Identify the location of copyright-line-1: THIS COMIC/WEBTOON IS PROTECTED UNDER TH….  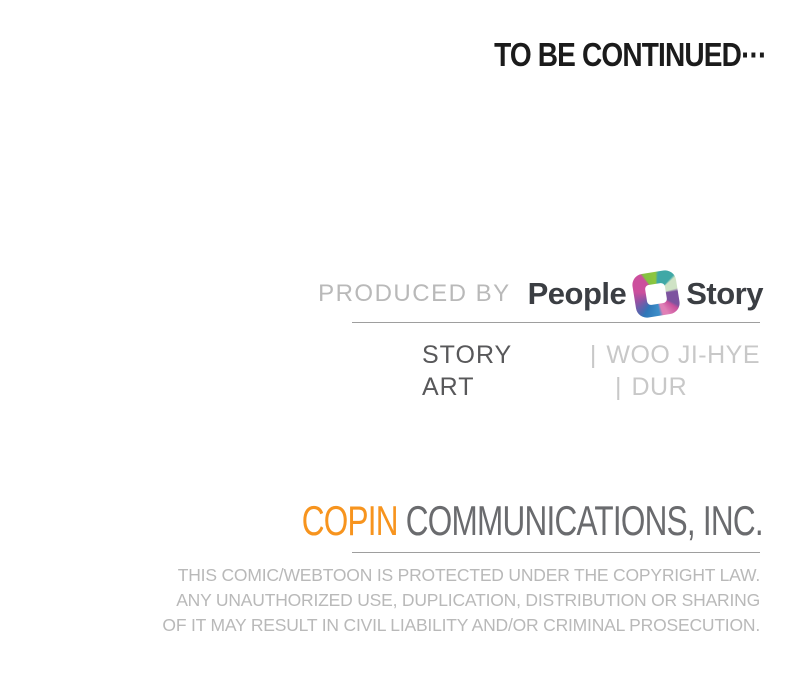
(468, 575).